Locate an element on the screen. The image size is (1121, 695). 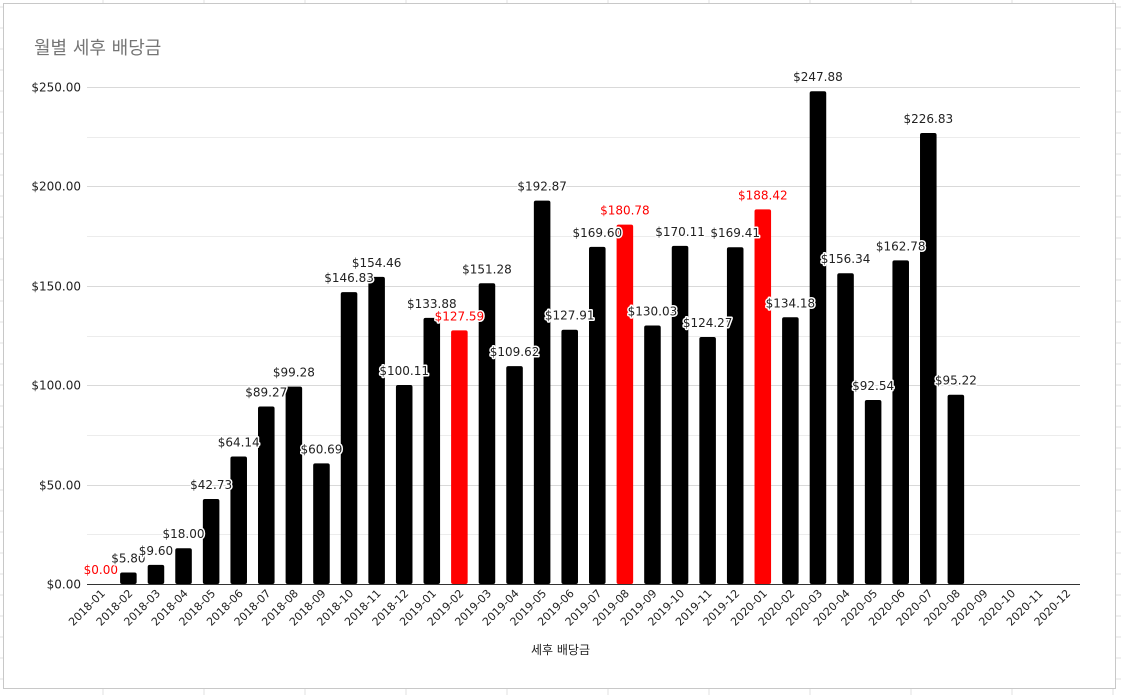
data-label-2019-10: $170.11 is located at coordinates (680, 232).